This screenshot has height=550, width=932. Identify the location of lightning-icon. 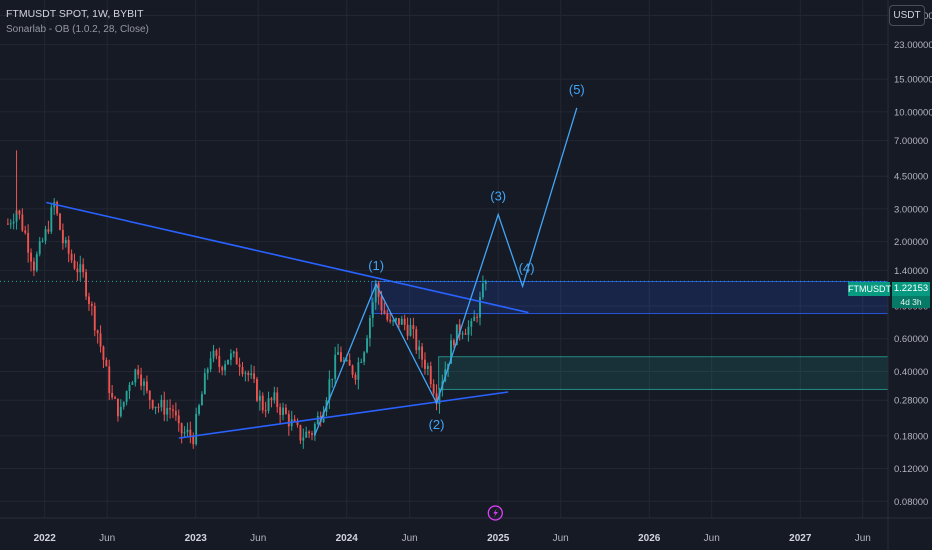
(495, 513).